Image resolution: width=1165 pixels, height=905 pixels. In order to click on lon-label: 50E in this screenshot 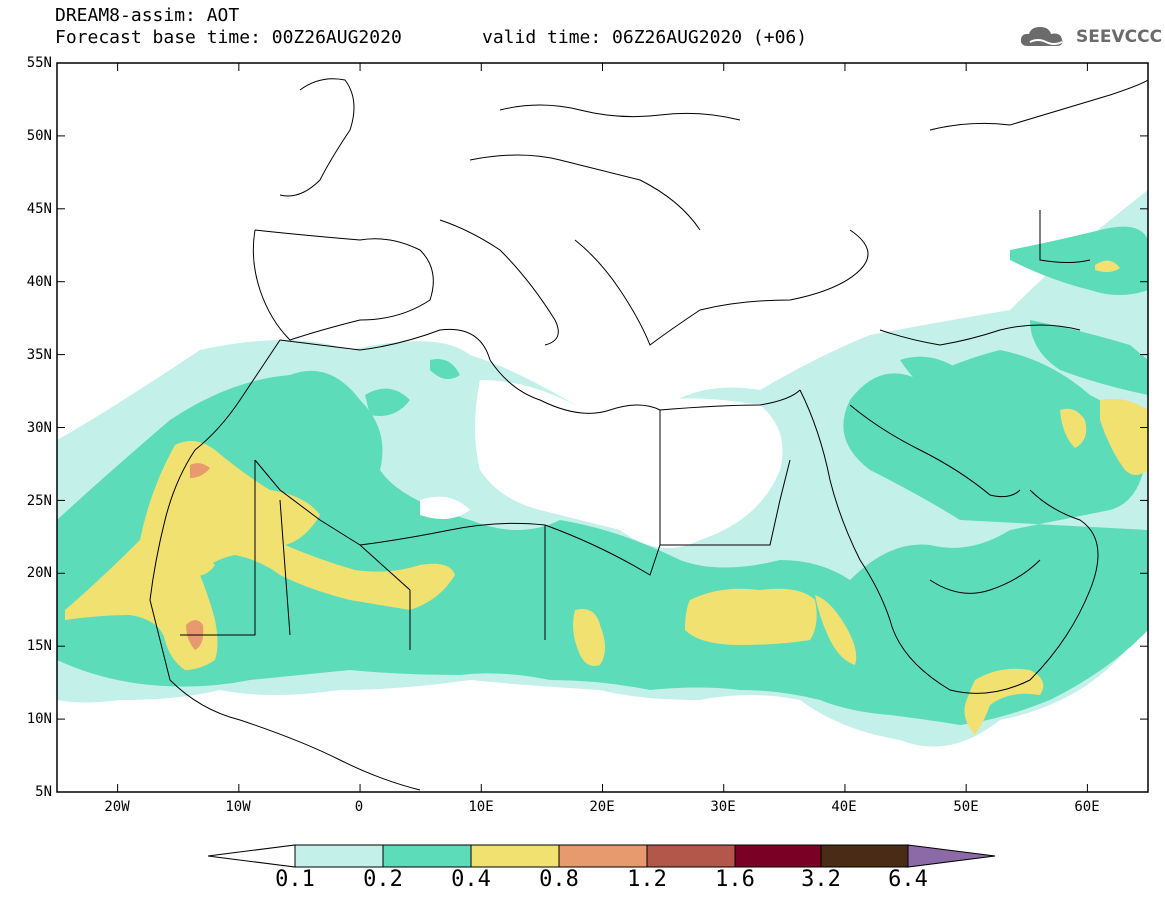, I will do `click(966, 807)`.